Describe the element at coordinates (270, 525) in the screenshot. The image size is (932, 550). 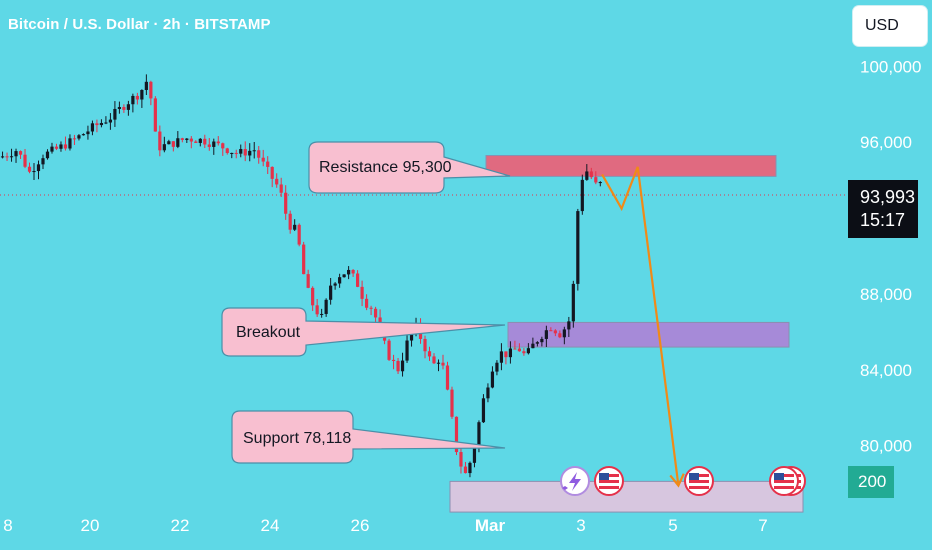
I see `time-tick-label: 24` at that location.